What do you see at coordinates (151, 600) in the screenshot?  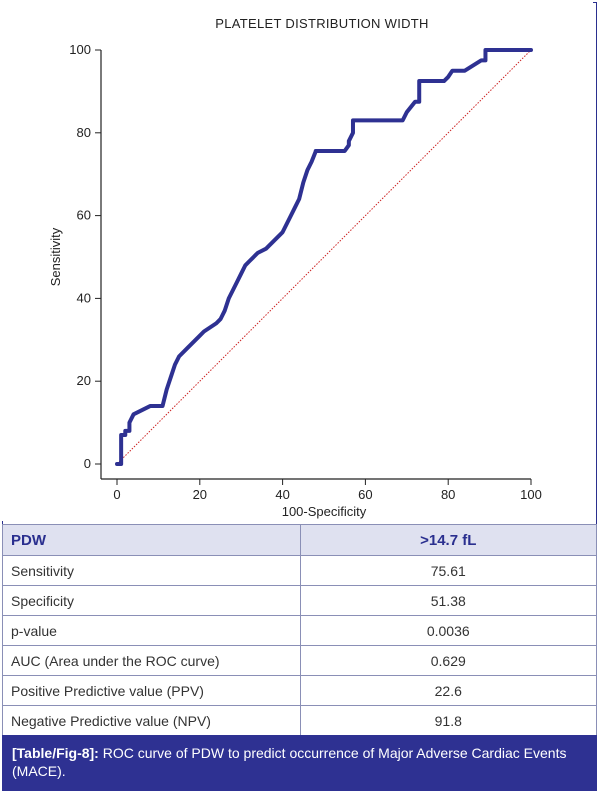 I see `row-label: Specificity` at bounding box center [151, 600].